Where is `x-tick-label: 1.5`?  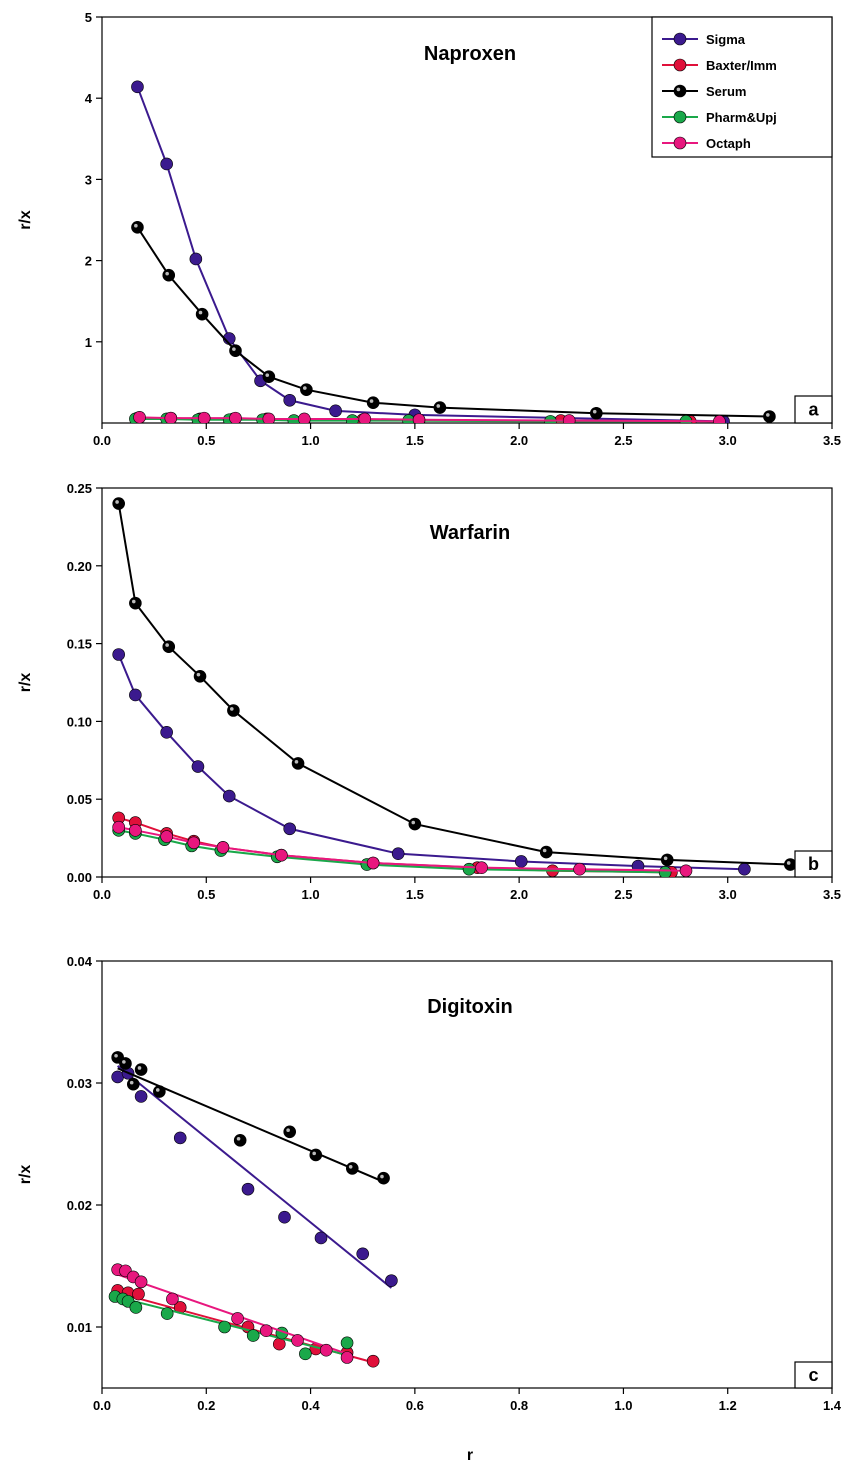
x-tick-label: 1.5 is located at coordinates (415, 440).